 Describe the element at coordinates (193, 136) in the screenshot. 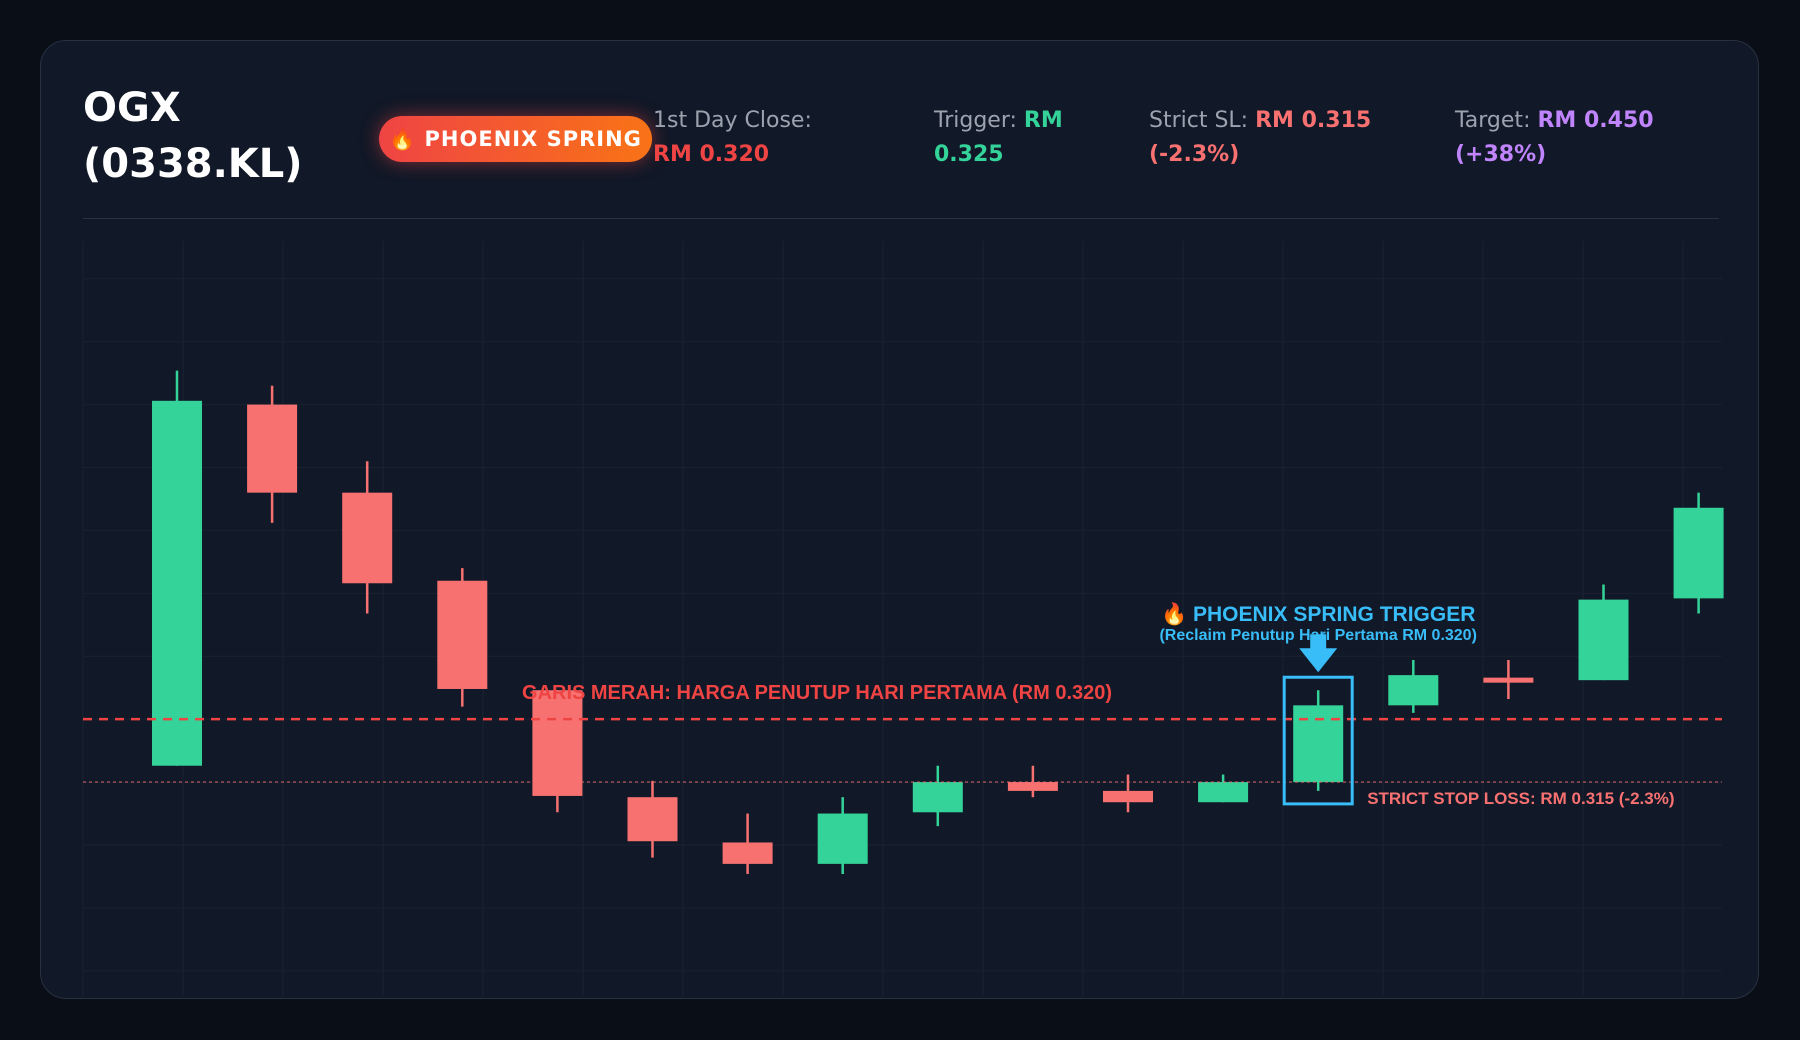

I see `ticker-title: OGX (0338.KL)` at that location.